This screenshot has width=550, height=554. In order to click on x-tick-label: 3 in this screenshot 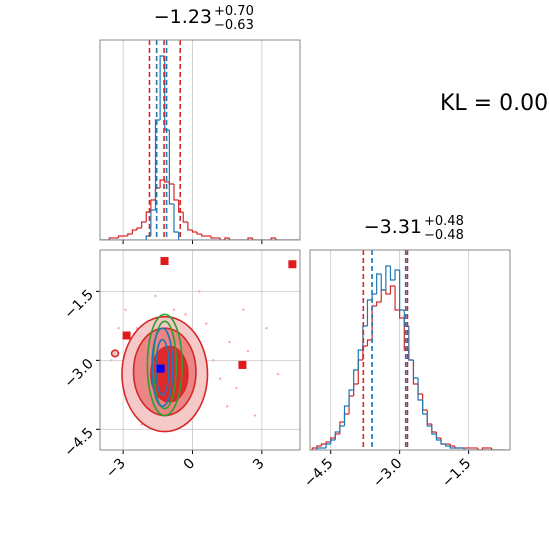, I will do `click(259, 465)`.